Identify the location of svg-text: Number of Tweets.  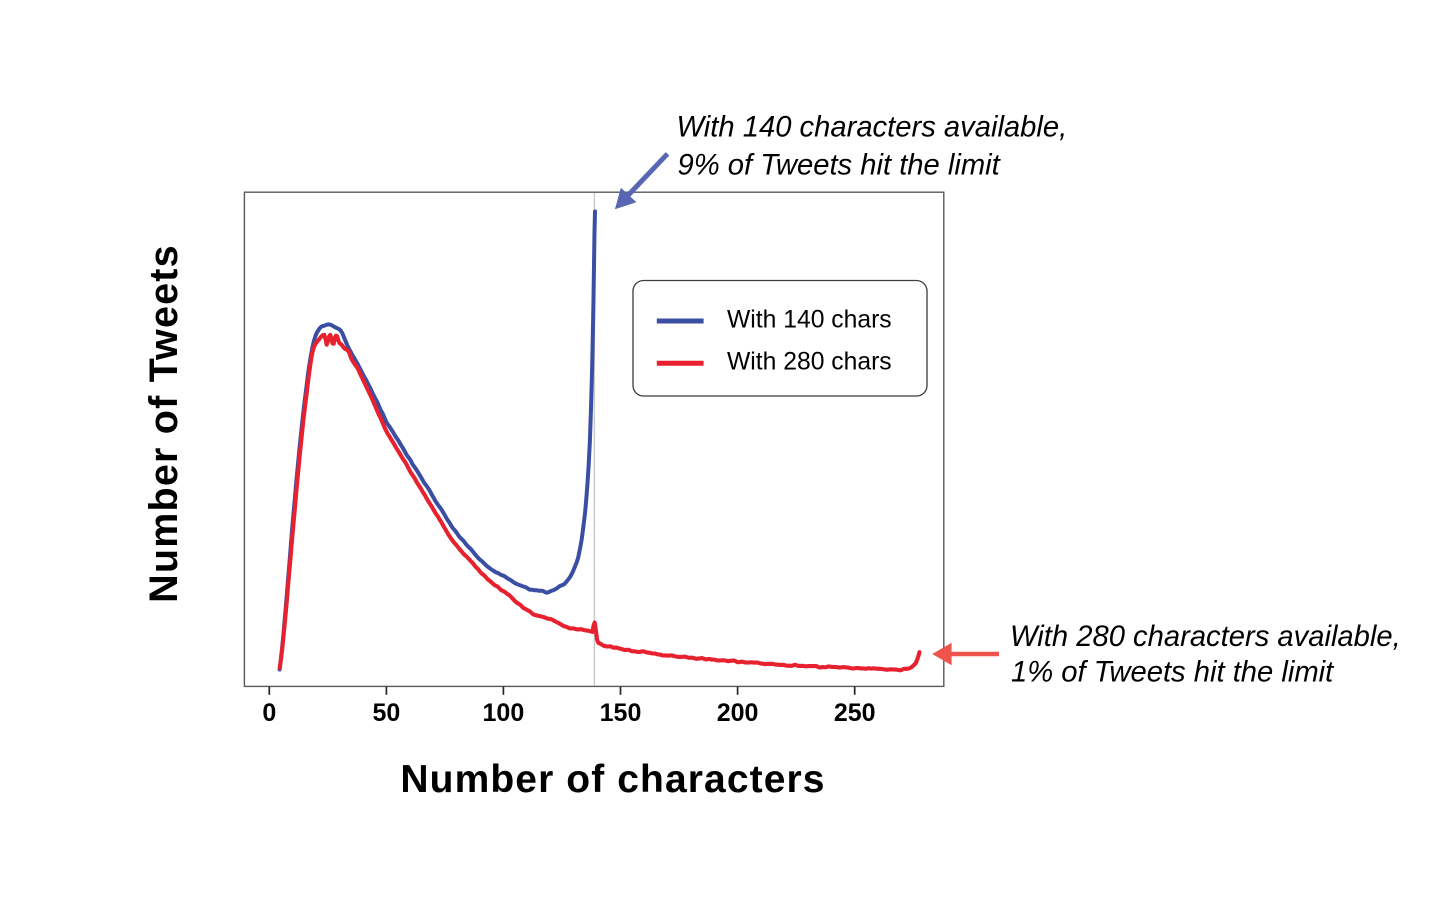
(164, 423).